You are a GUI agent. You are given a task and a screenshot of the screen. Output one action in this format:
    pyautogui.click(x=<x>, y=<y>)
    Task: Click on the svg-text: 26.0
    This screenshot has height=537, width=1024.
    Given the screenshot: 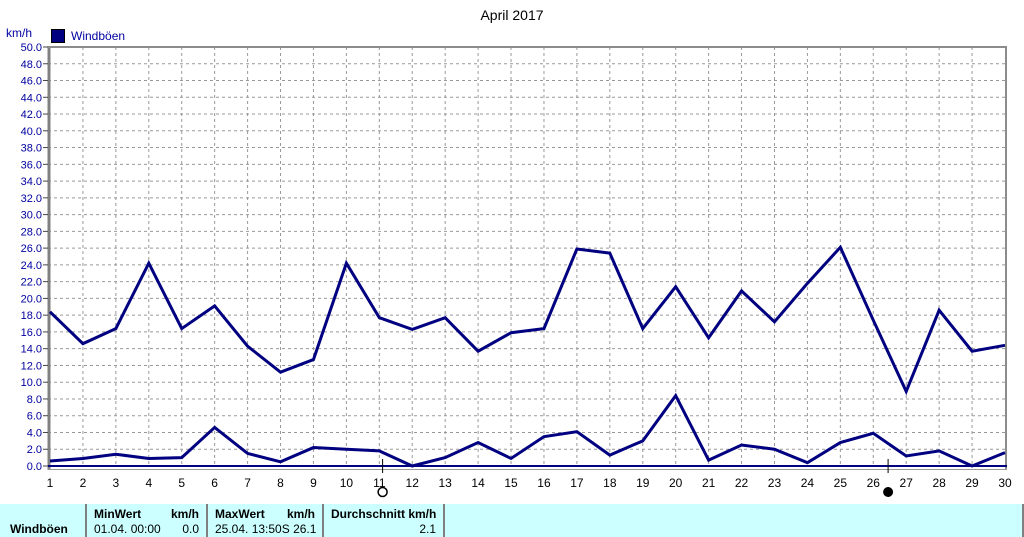 What is the action you would take?
    pyautogui.click(x=31, y=249)
    